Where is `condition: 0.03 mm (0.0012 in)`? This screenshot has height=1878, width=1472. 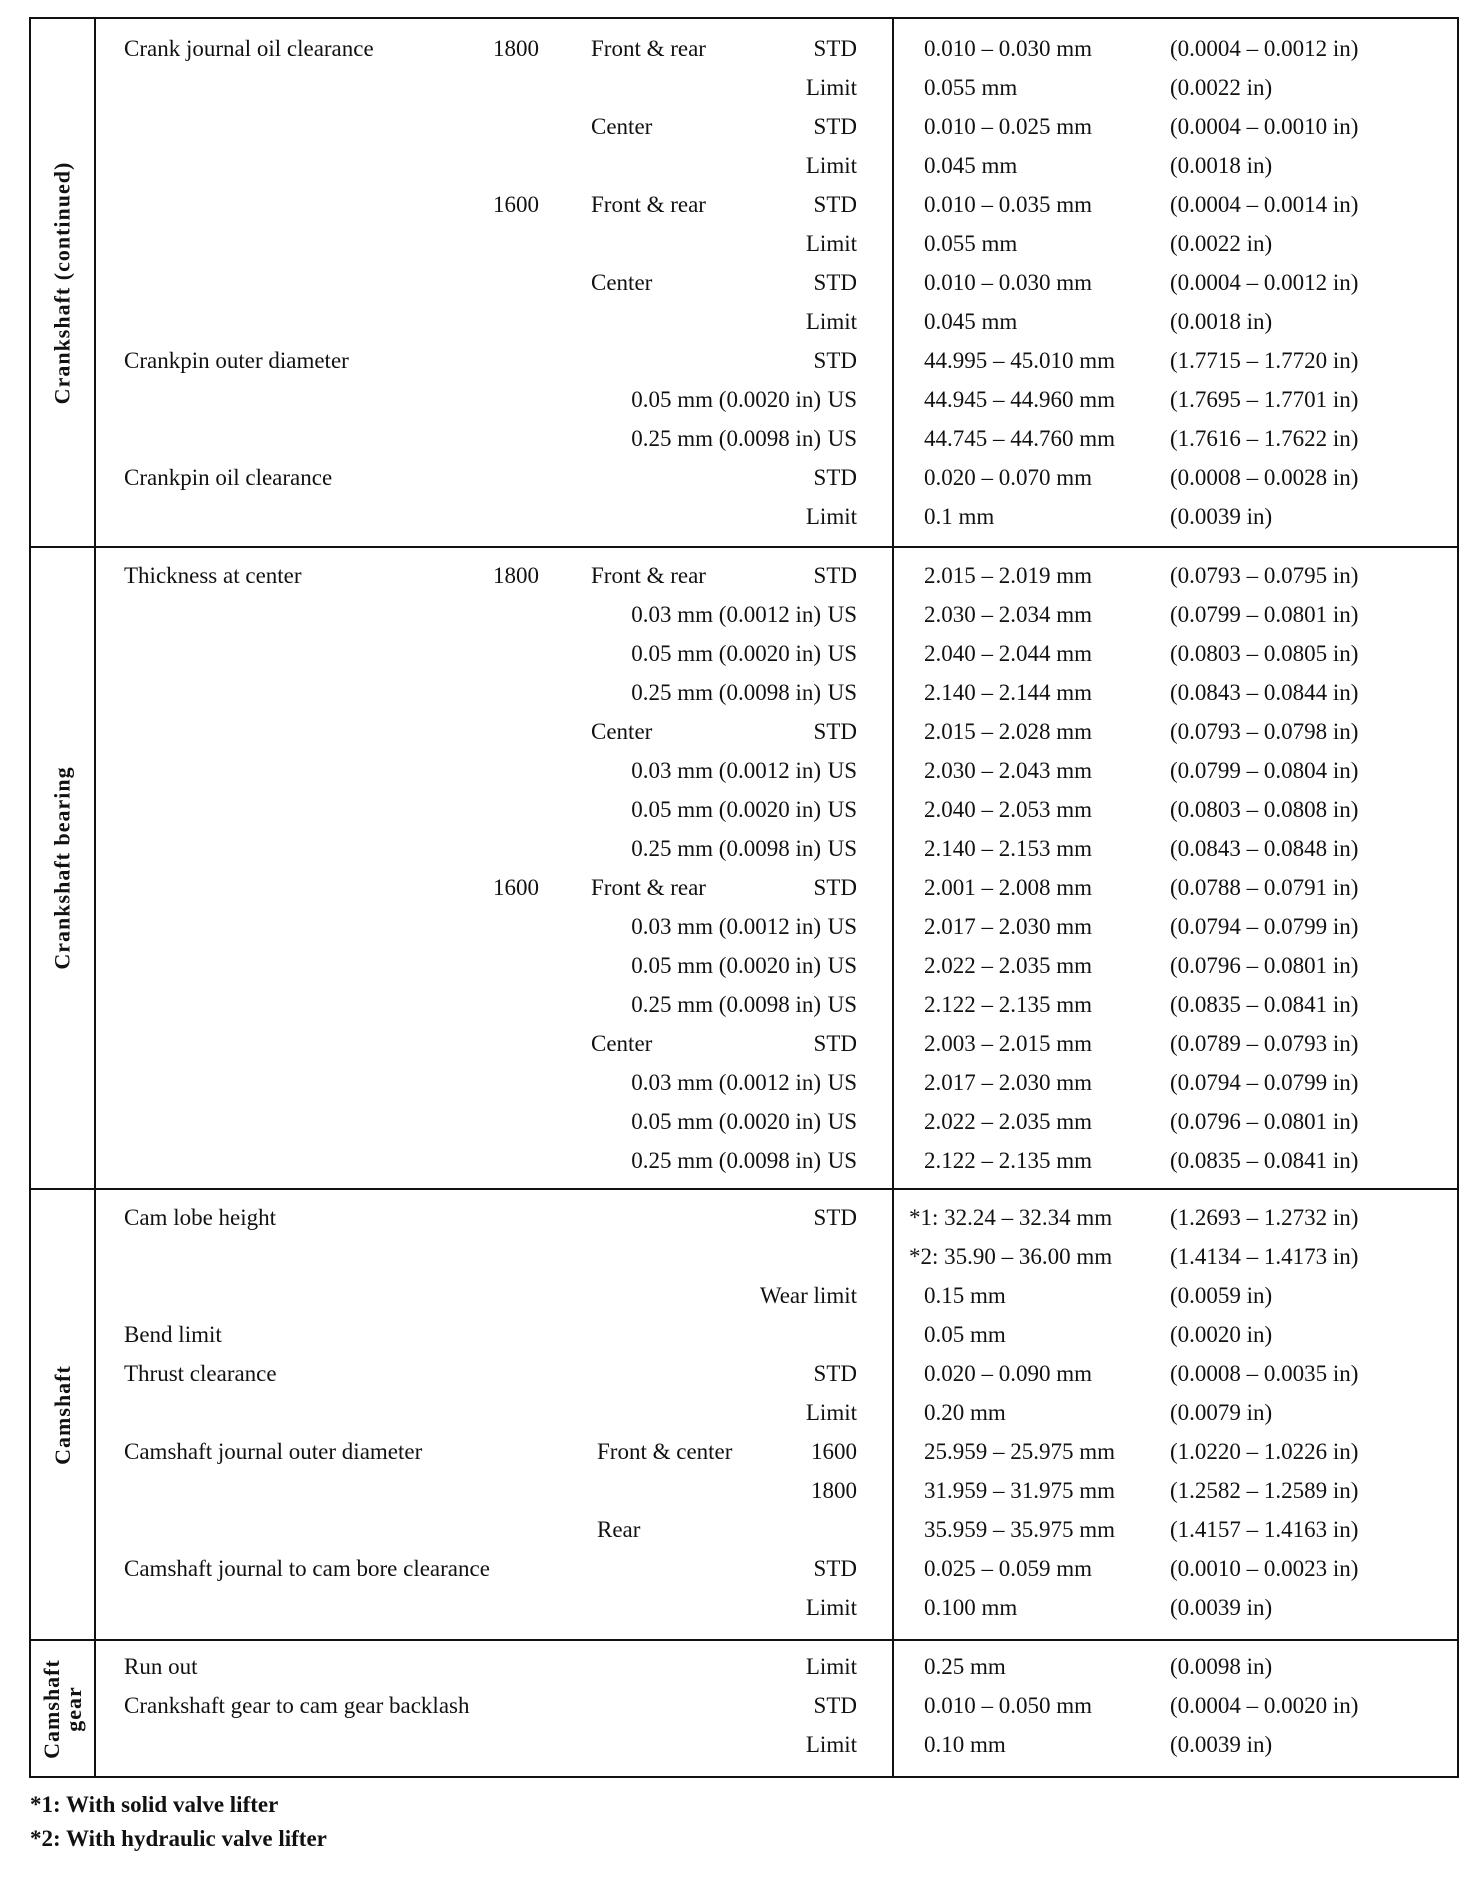
condition: 0.03 mm (0.0012 in) is located at coordinates (726, 926).